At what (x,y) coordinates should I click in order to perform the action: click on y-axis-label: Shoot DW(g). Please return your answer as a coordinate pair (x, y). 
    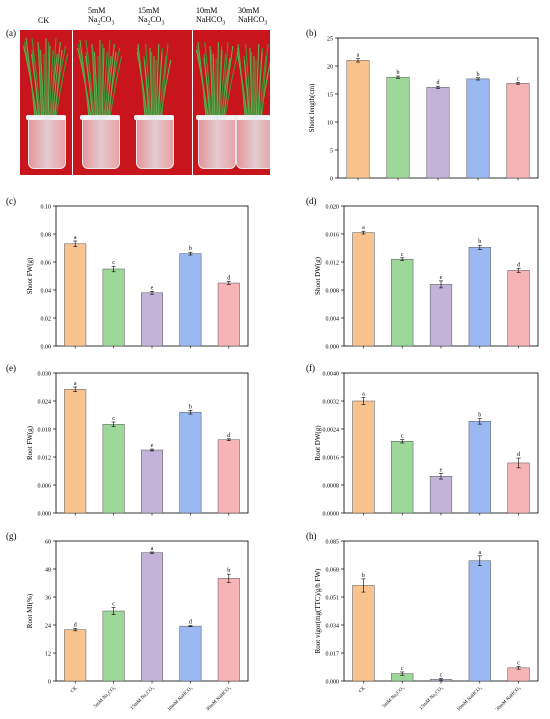
    Looking at the image, I should click on (318, 275).